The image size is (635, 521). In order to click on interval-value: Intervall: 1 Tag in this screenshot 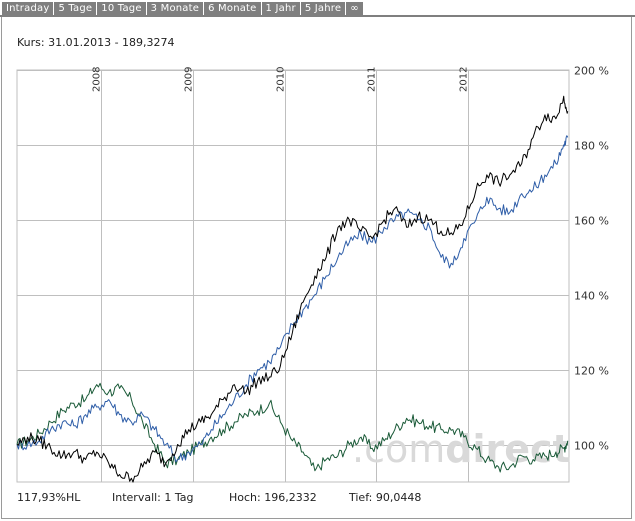, I will do `click(153, 497)`.